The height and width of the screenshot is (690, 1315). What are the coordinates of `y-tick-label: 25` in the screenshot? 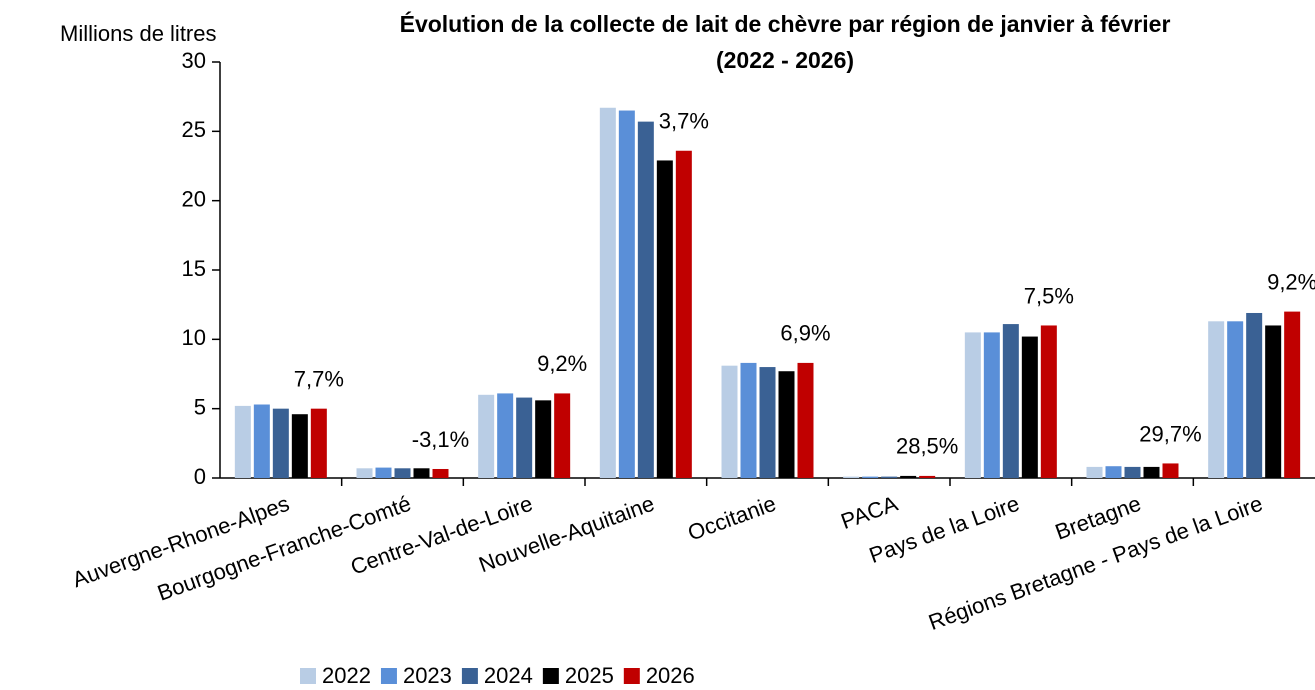 It's located at (194, 129).